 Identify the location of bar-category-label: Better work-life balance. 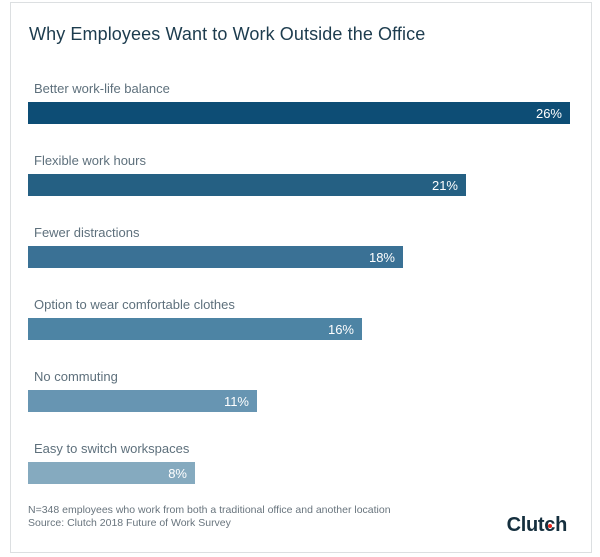
(102, 88).